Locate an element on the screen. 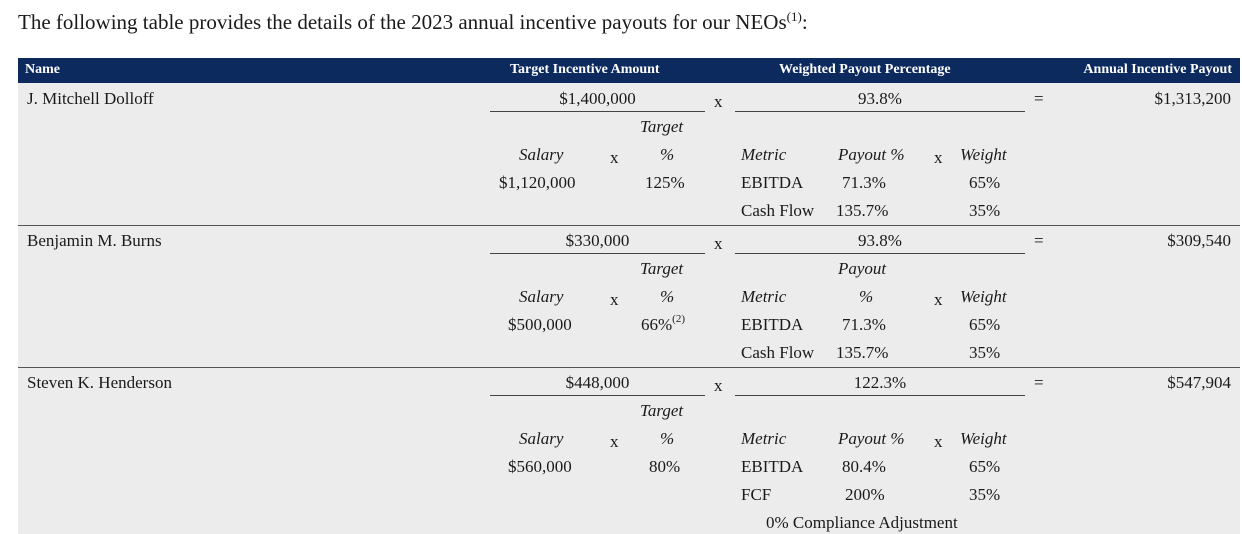  header-name: Name is located at coordinates (42, 69).